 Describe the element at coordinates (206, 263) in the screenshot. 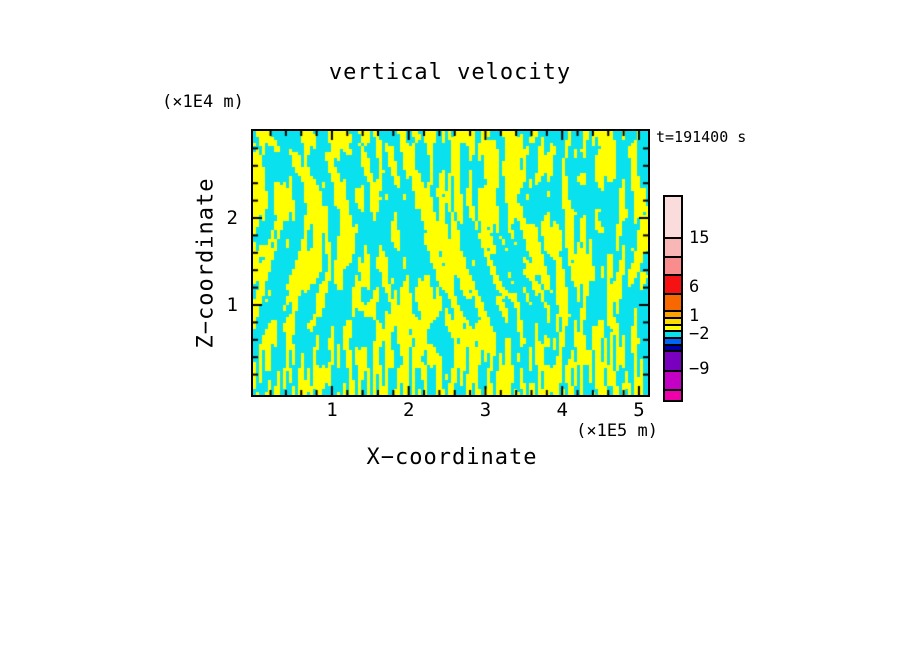

I see `y-axis-title: Z−coordinate` at that location.